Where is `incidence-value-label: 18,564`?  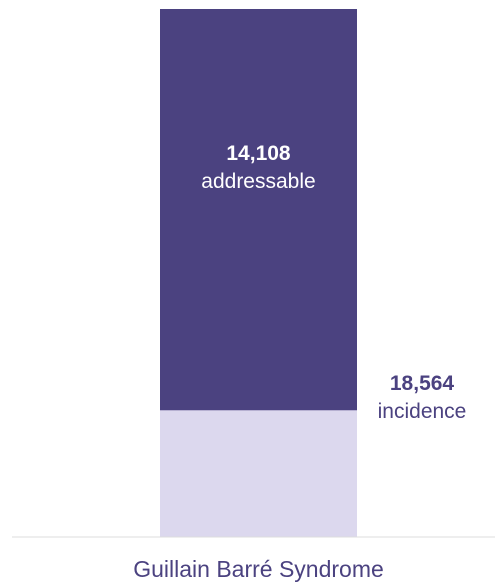
incidence-value-label: 18,564 is located at coordinates (422, 383).